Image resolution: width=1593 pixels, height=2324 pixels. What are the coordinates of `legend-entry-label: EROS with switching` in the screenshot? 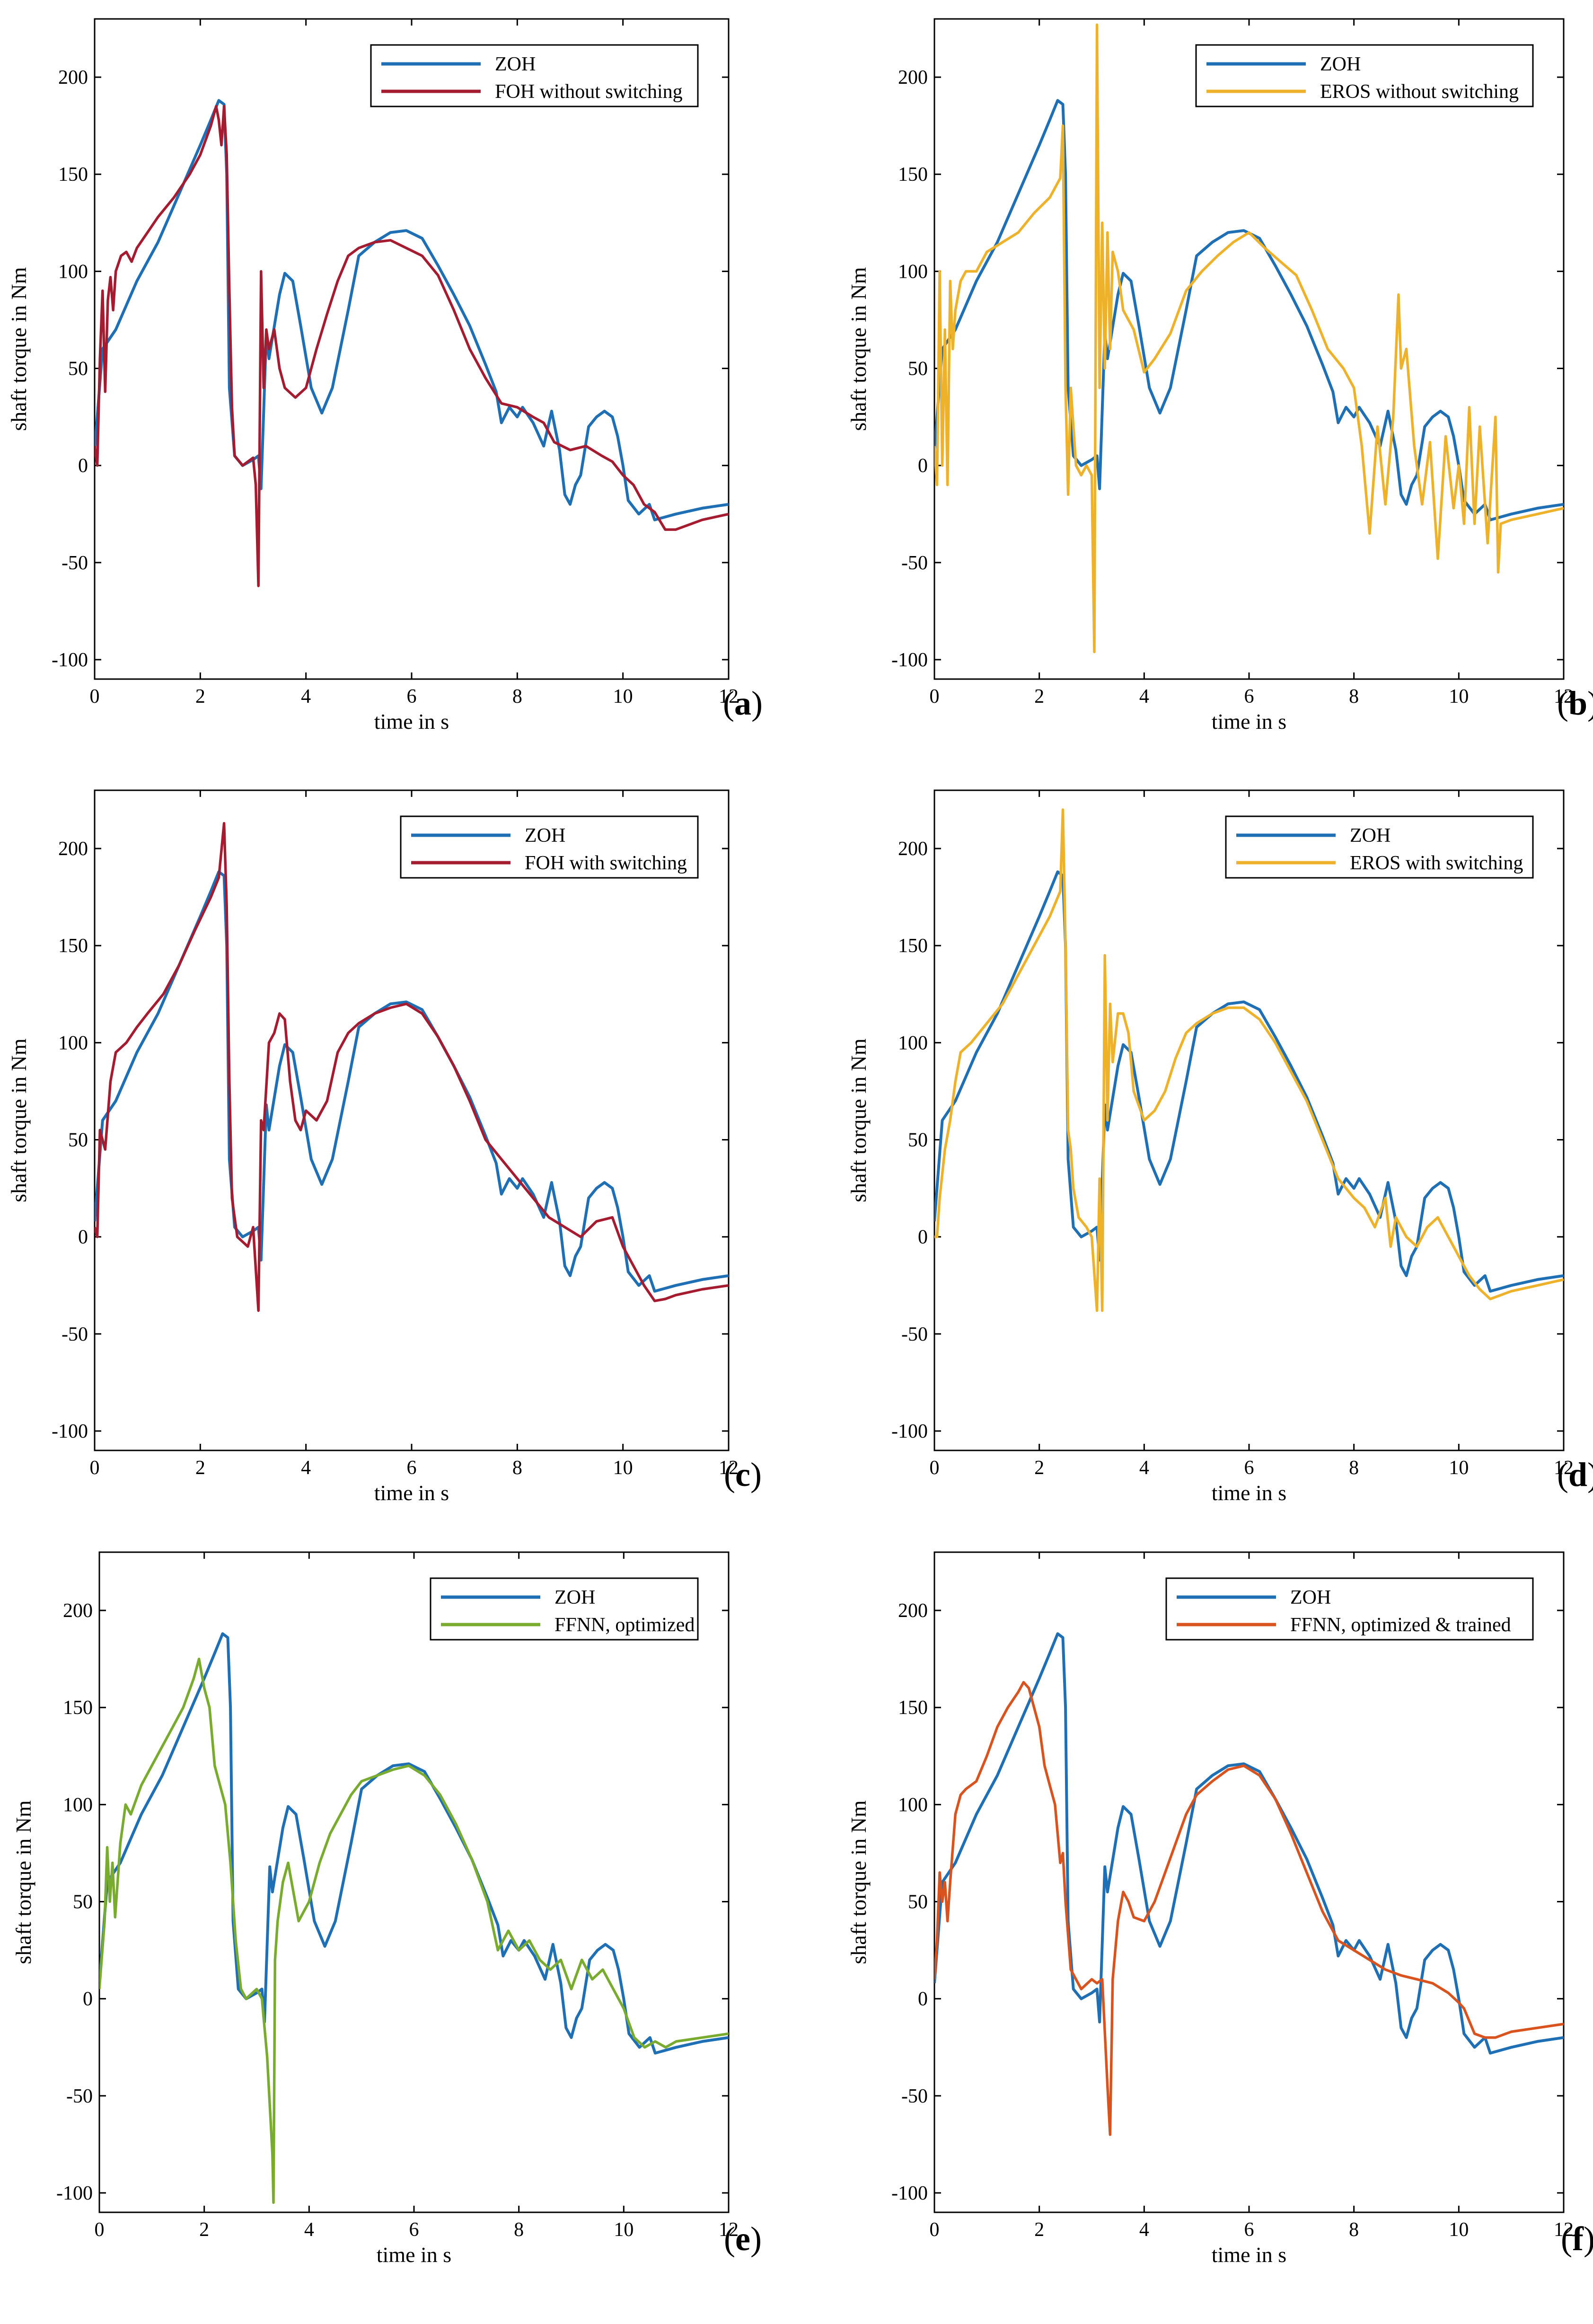 It's located at (1437, 863).